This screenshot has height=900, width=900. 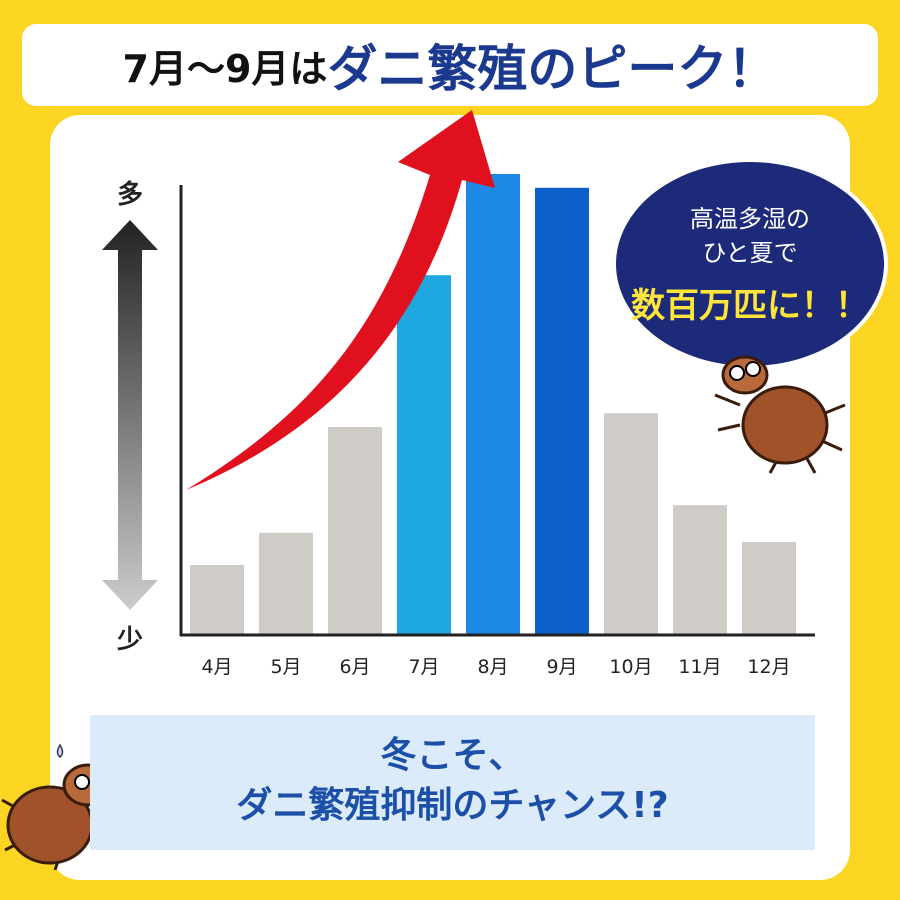 I want to click on bar-6月, so click(x=355, y=530).